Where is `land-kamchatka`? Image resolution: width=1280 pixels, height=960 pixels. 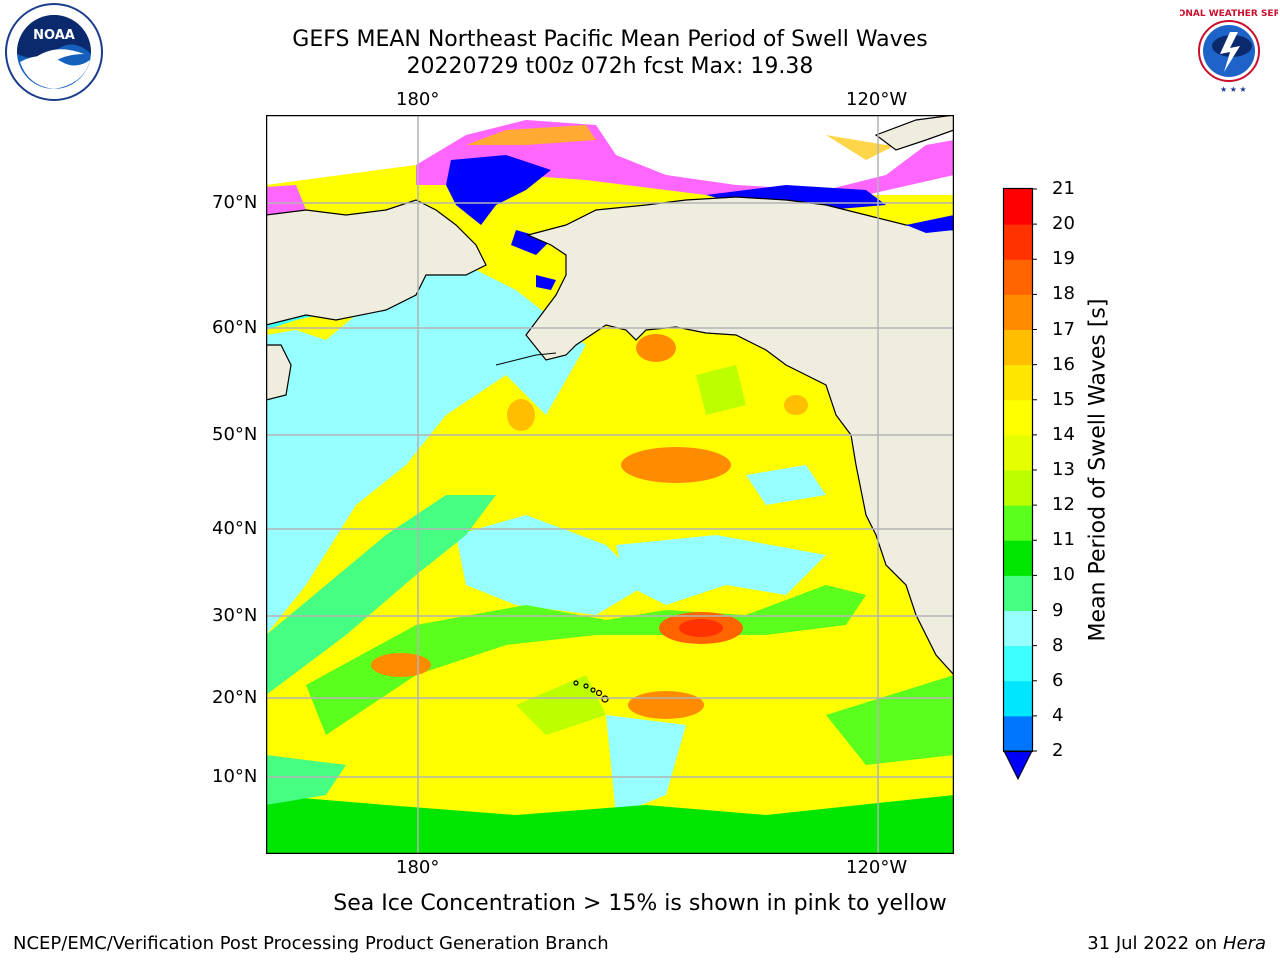 land-kamchatka is located at coordinates (279, 372).